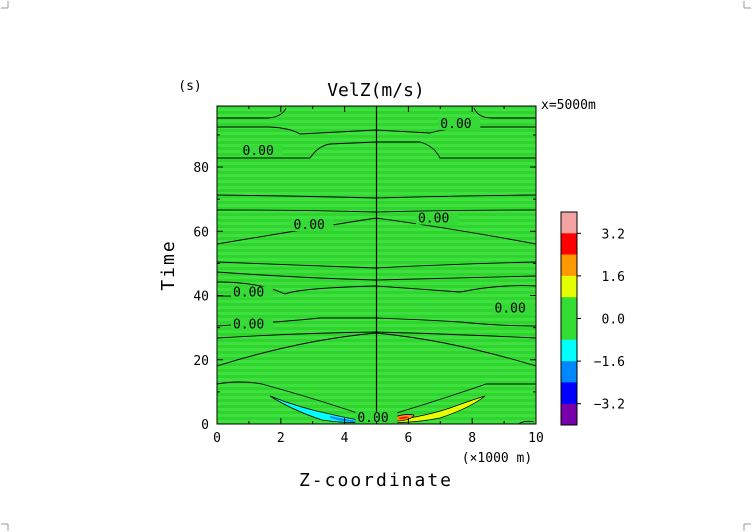 The height and width of the screenshot is (532, 752). What do you see at coordinates (281, 438) in the screenshot?
I see `x-tick-label: 2` at bounding box center [281, 438].